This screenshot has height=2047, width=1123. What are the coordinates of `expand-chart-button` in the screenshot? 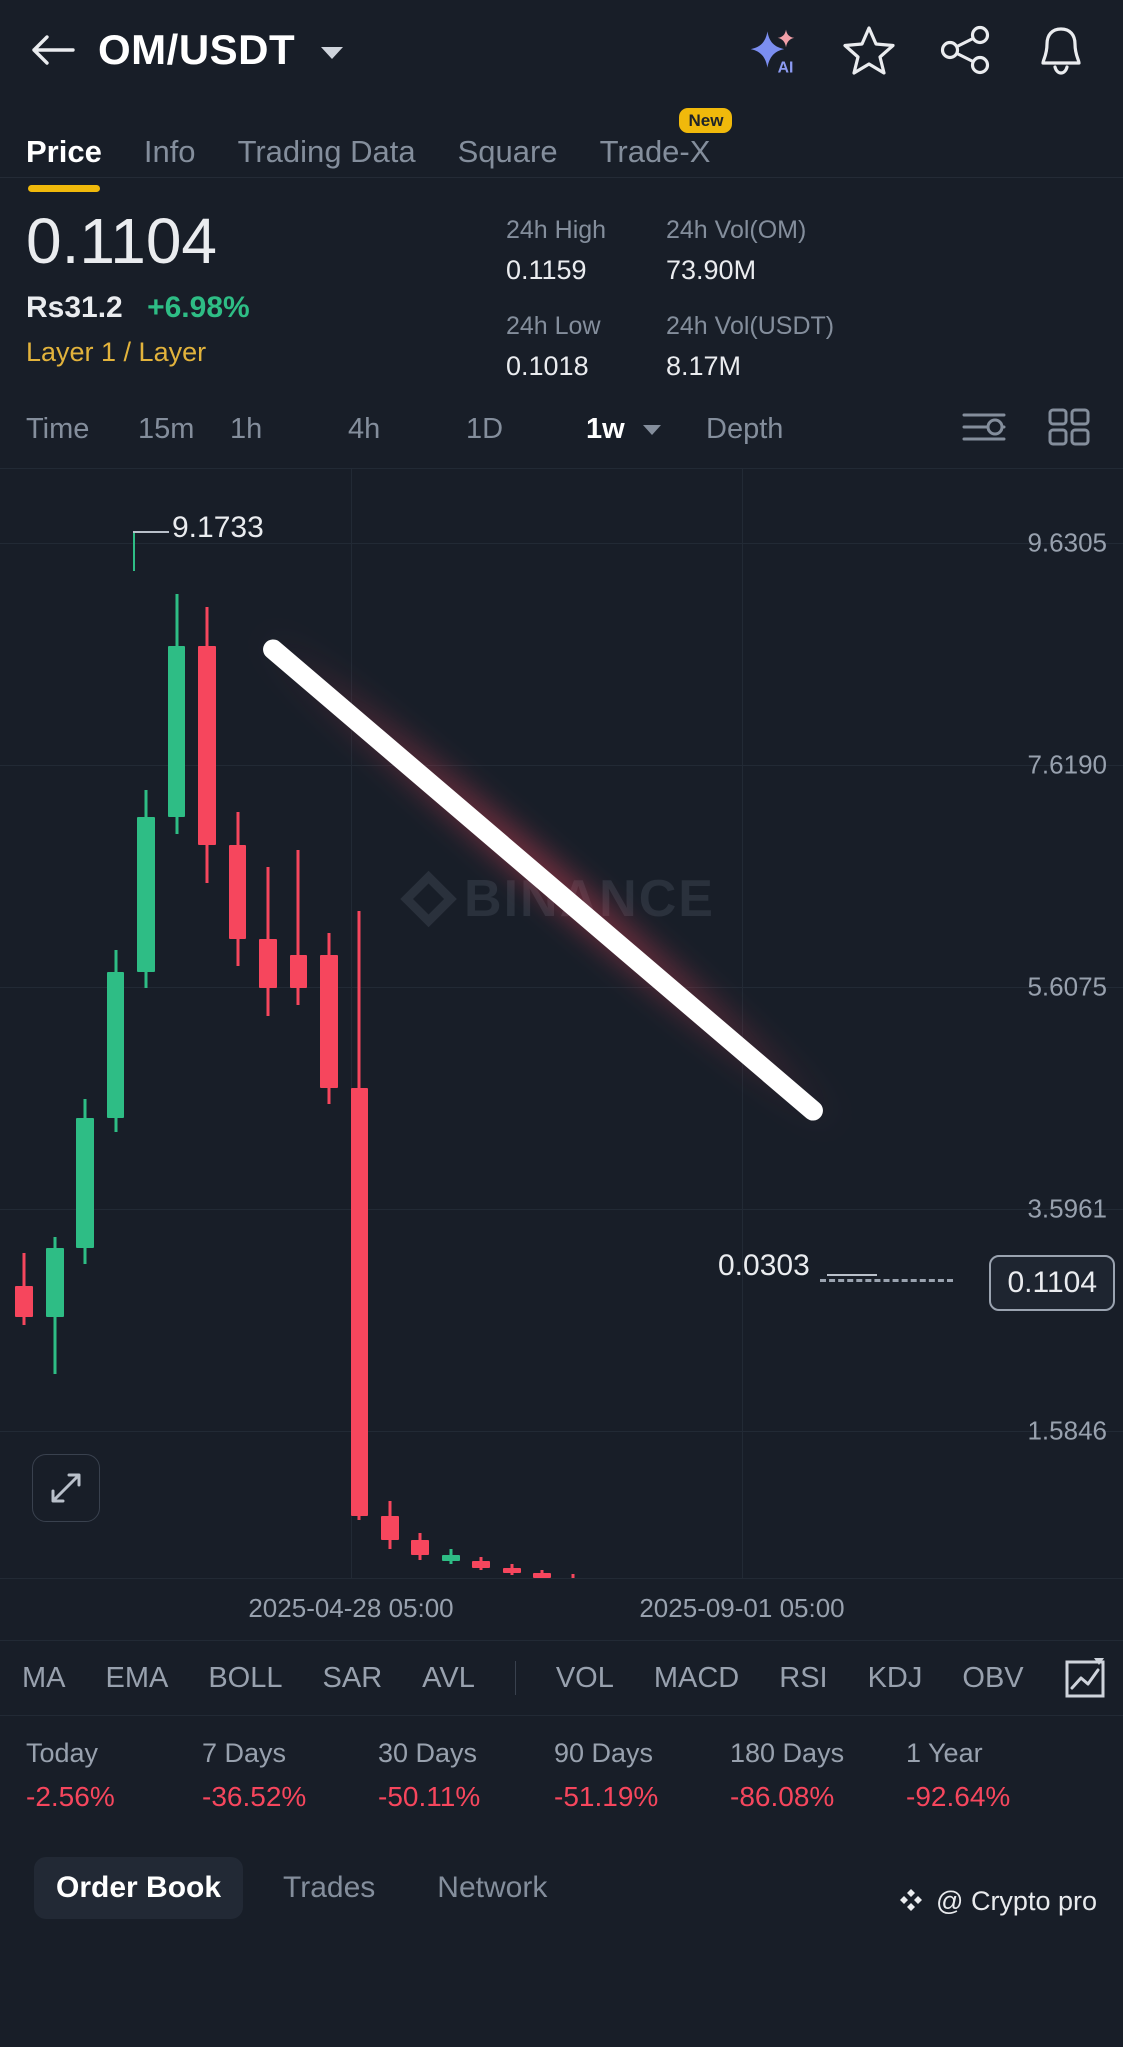 It's located at (66, 1488).